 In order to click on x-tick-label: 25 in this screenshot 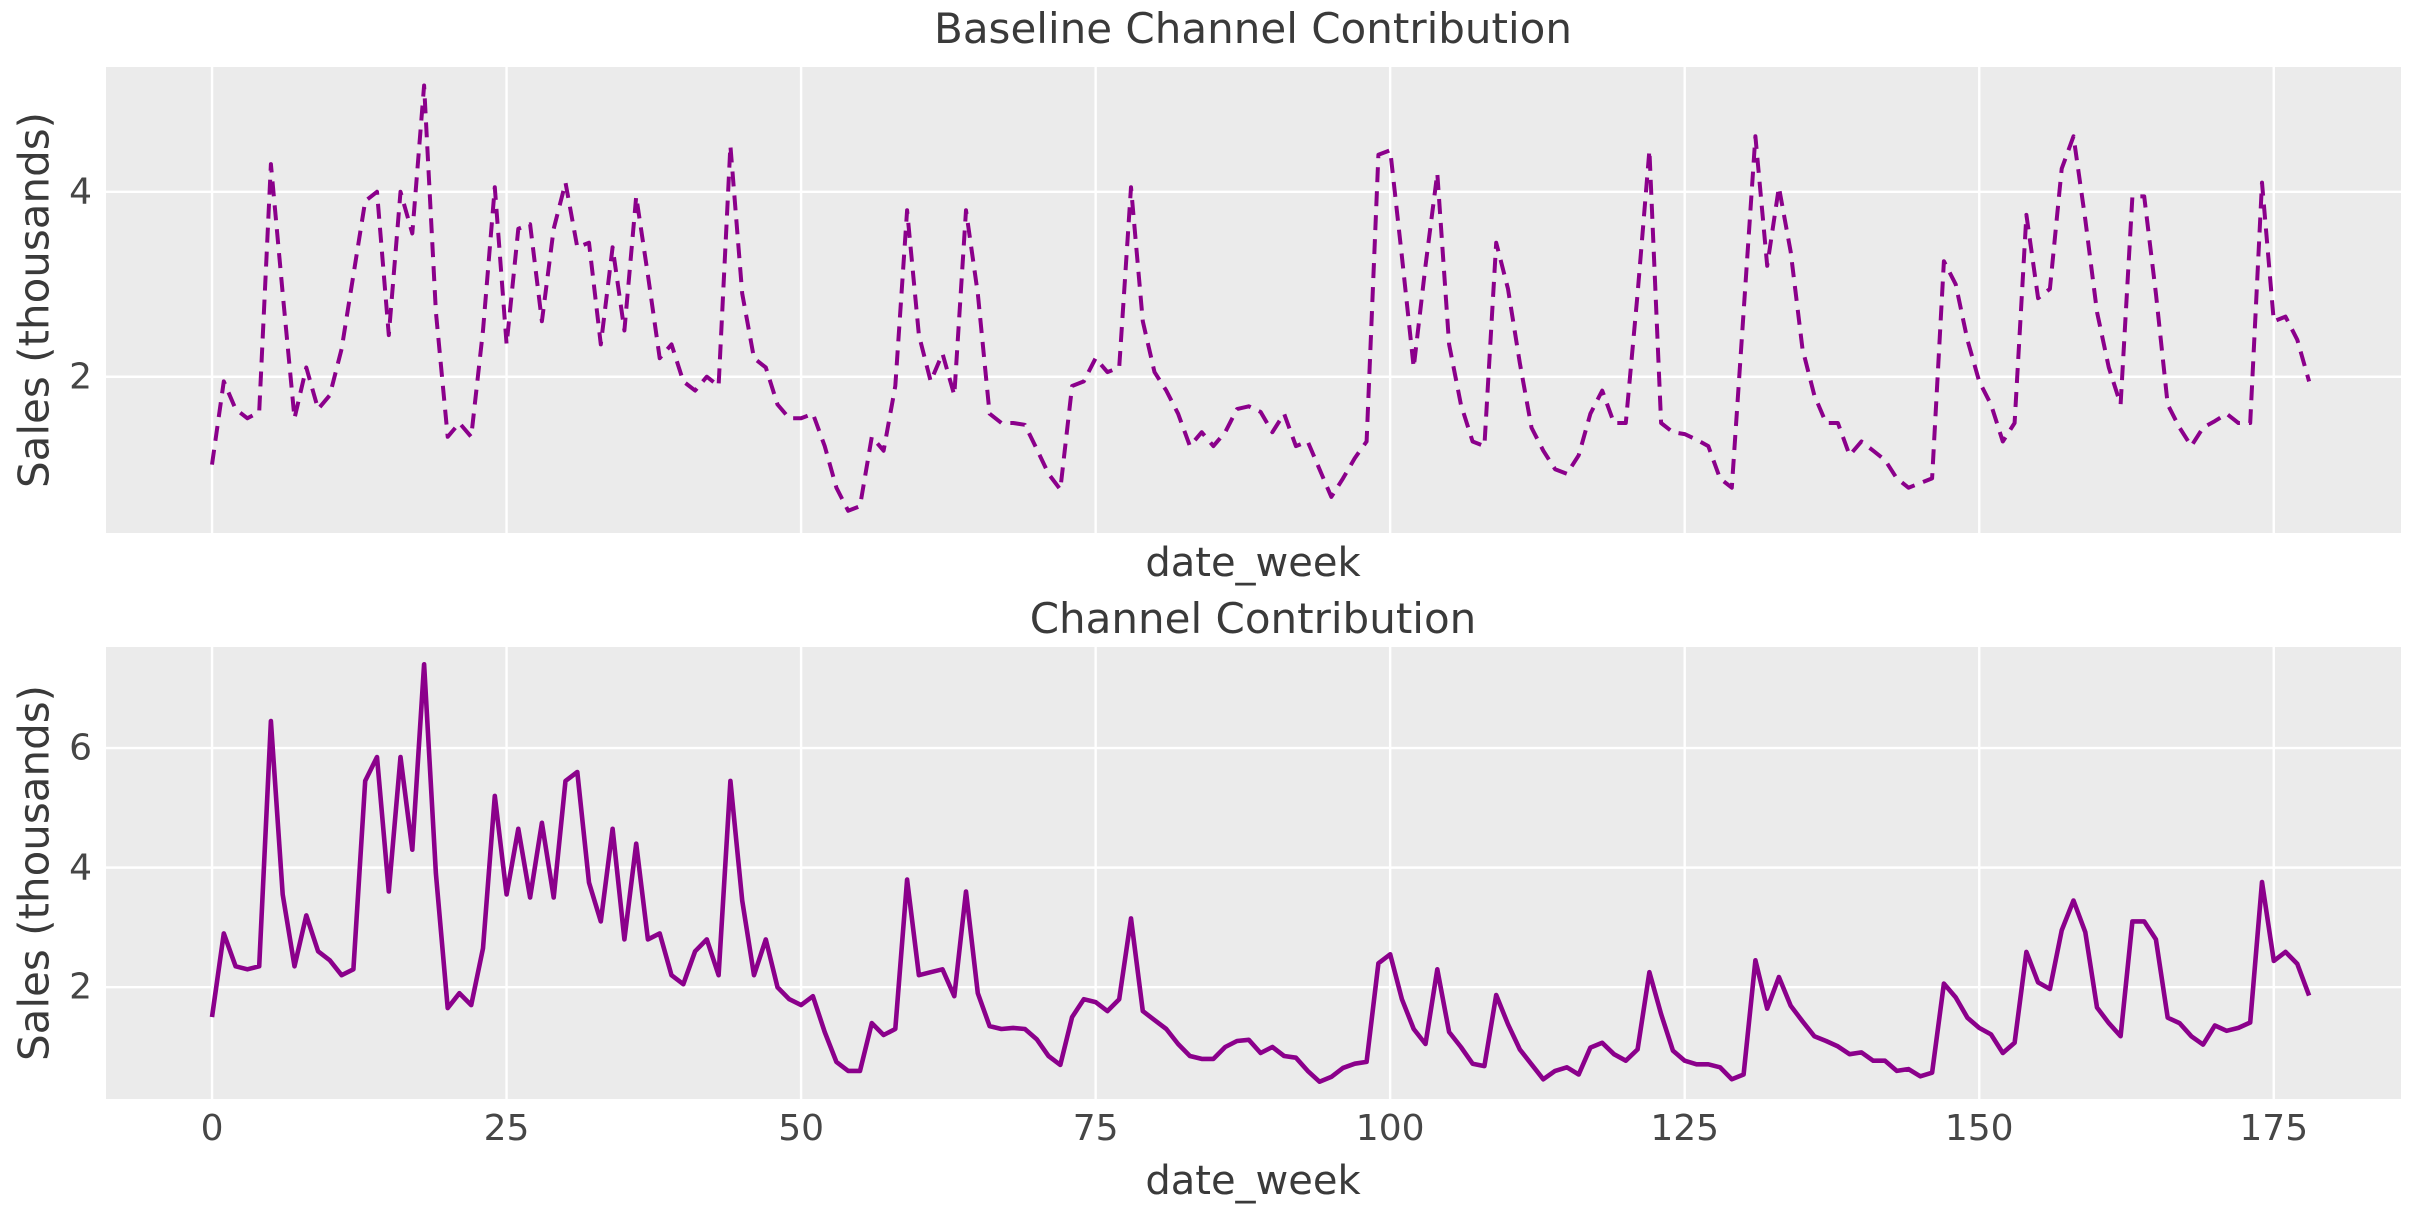, I will do `click(506, 1128)`.